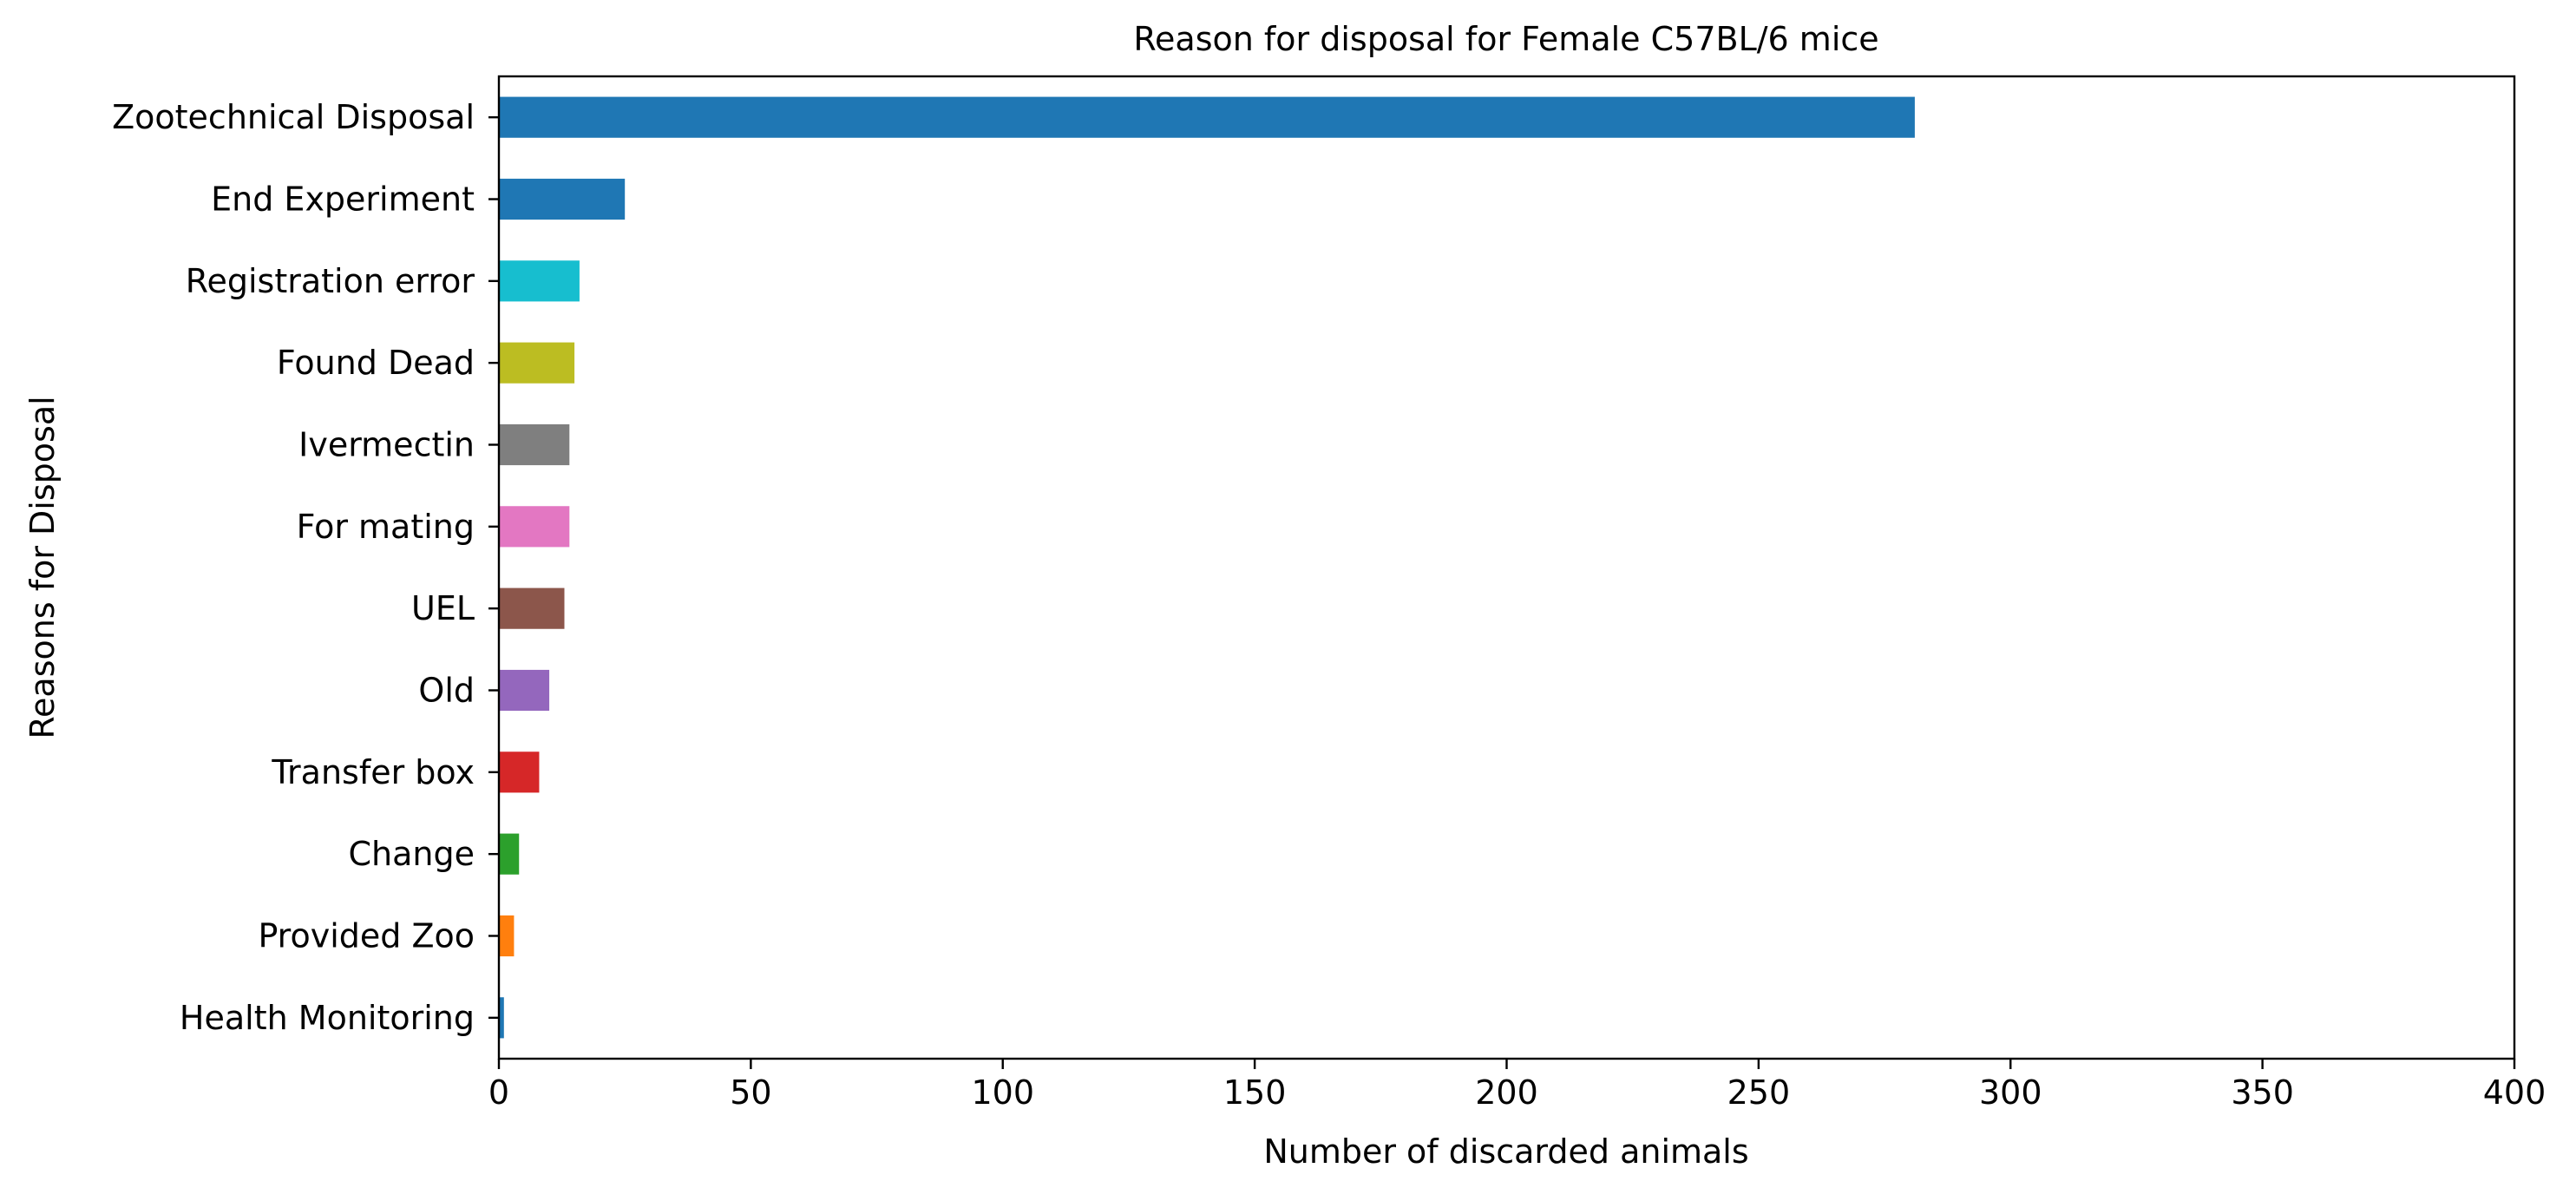 The image size is (2576, 1201). I want to click on y-tick-label: Health Monitoring, so click(327, 1018).